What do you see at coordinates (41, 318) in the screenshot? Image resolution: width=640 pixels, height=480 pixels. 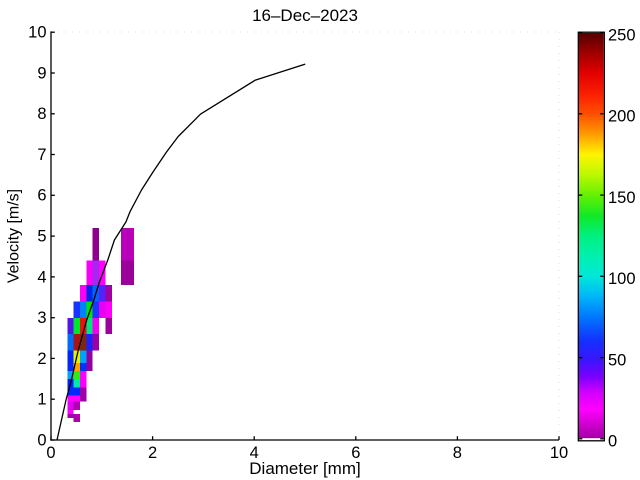 I see `svg-text: 3` at bounding box center [41, 318].